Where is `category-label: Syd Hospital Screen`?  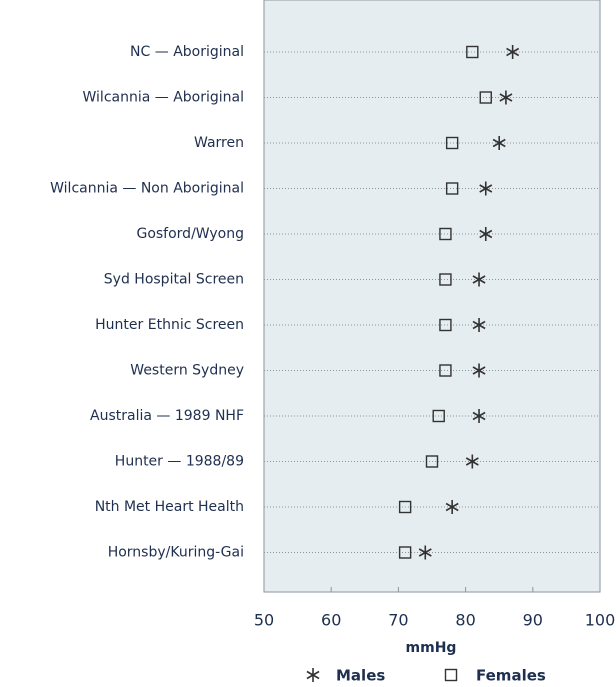 category-label: Syd Hospital Screen is located at coordinates (174, 280).